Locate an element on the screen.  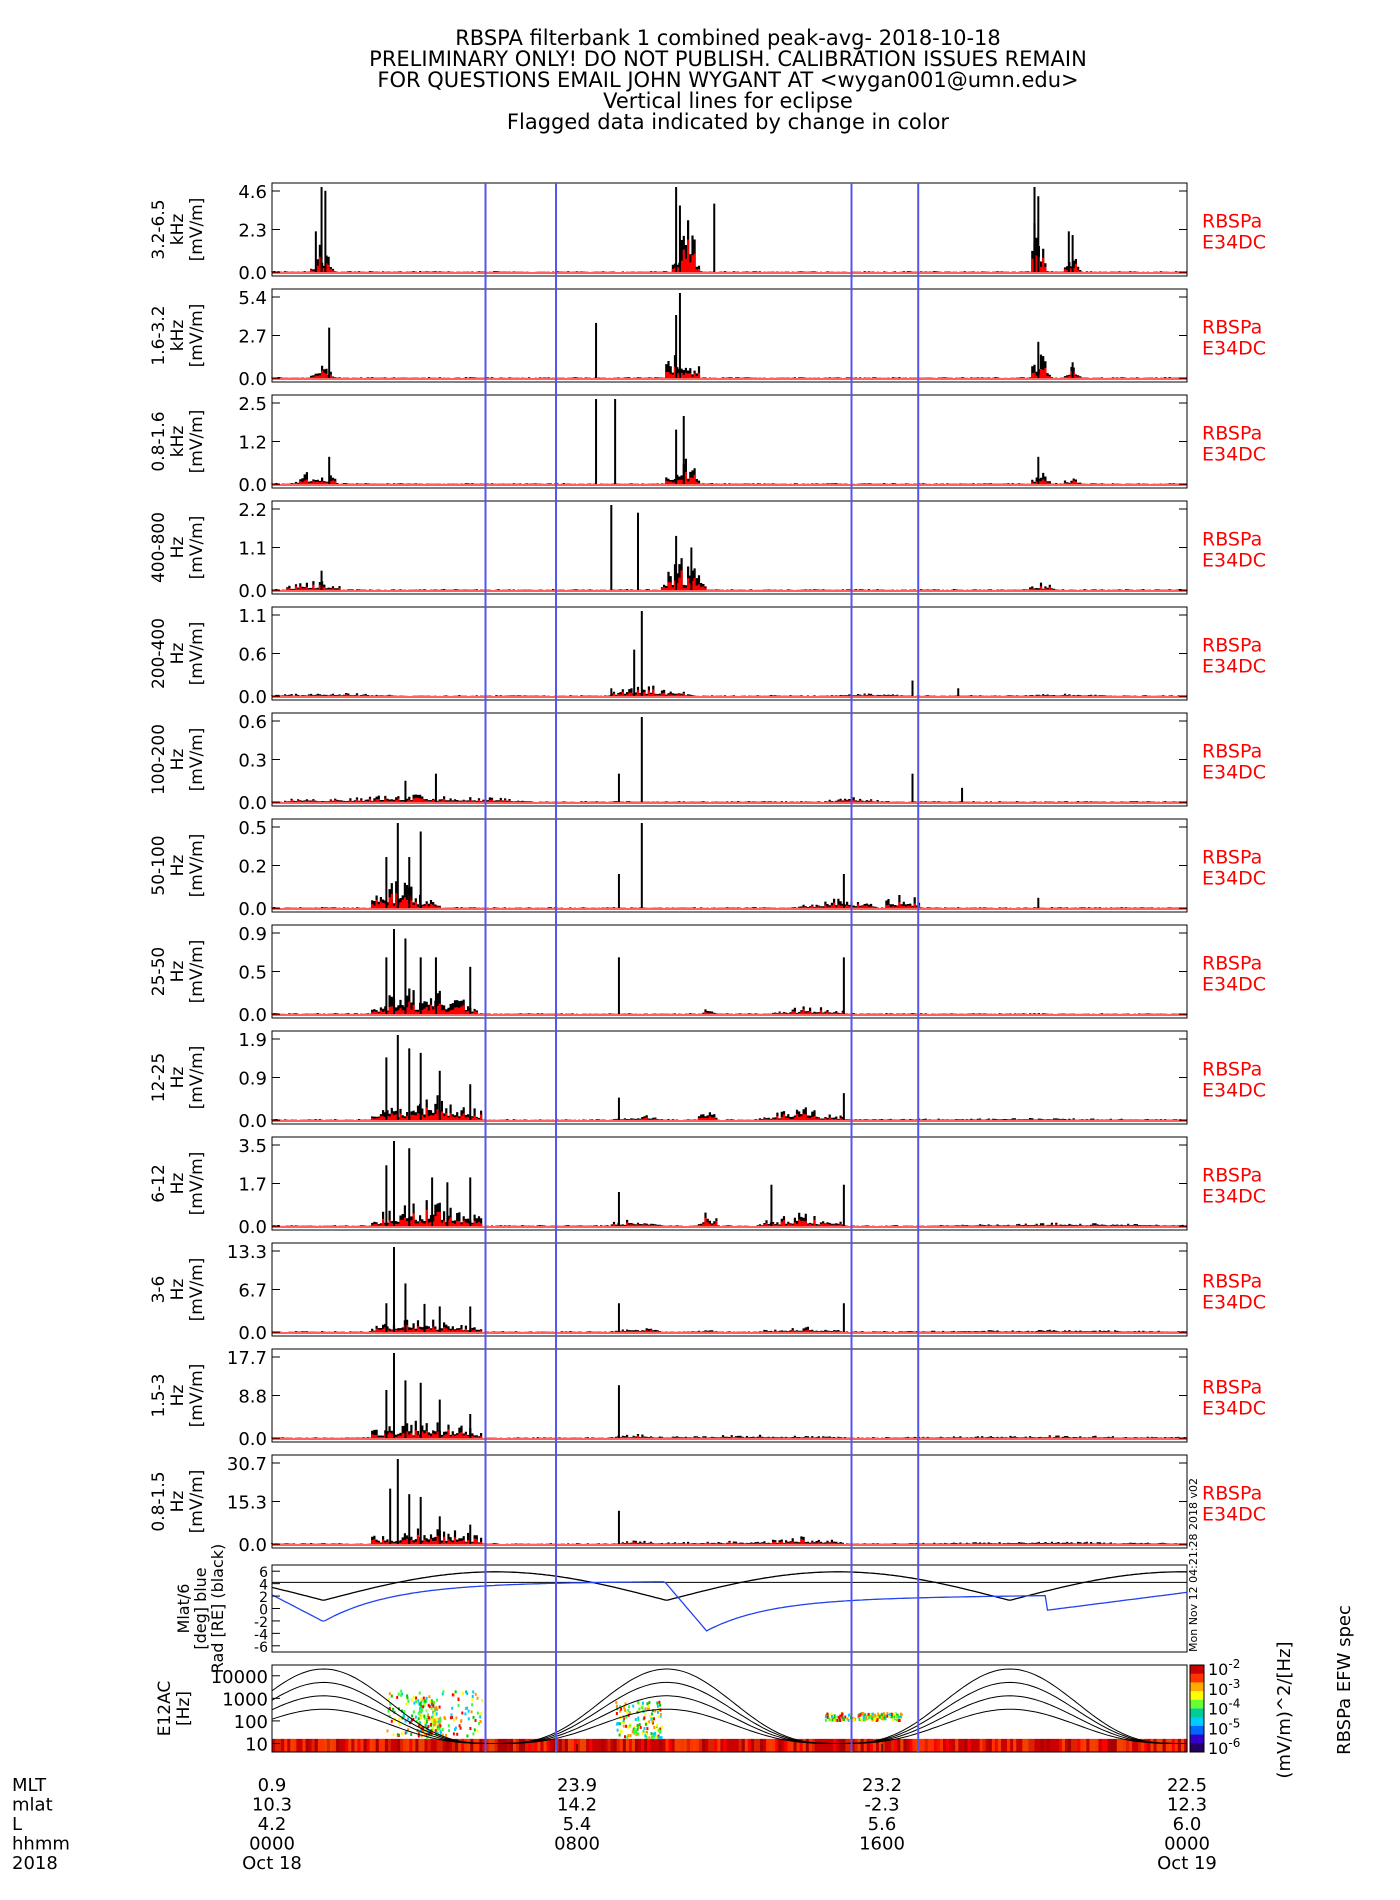
avg-series is located at coordinates (729, 1328).